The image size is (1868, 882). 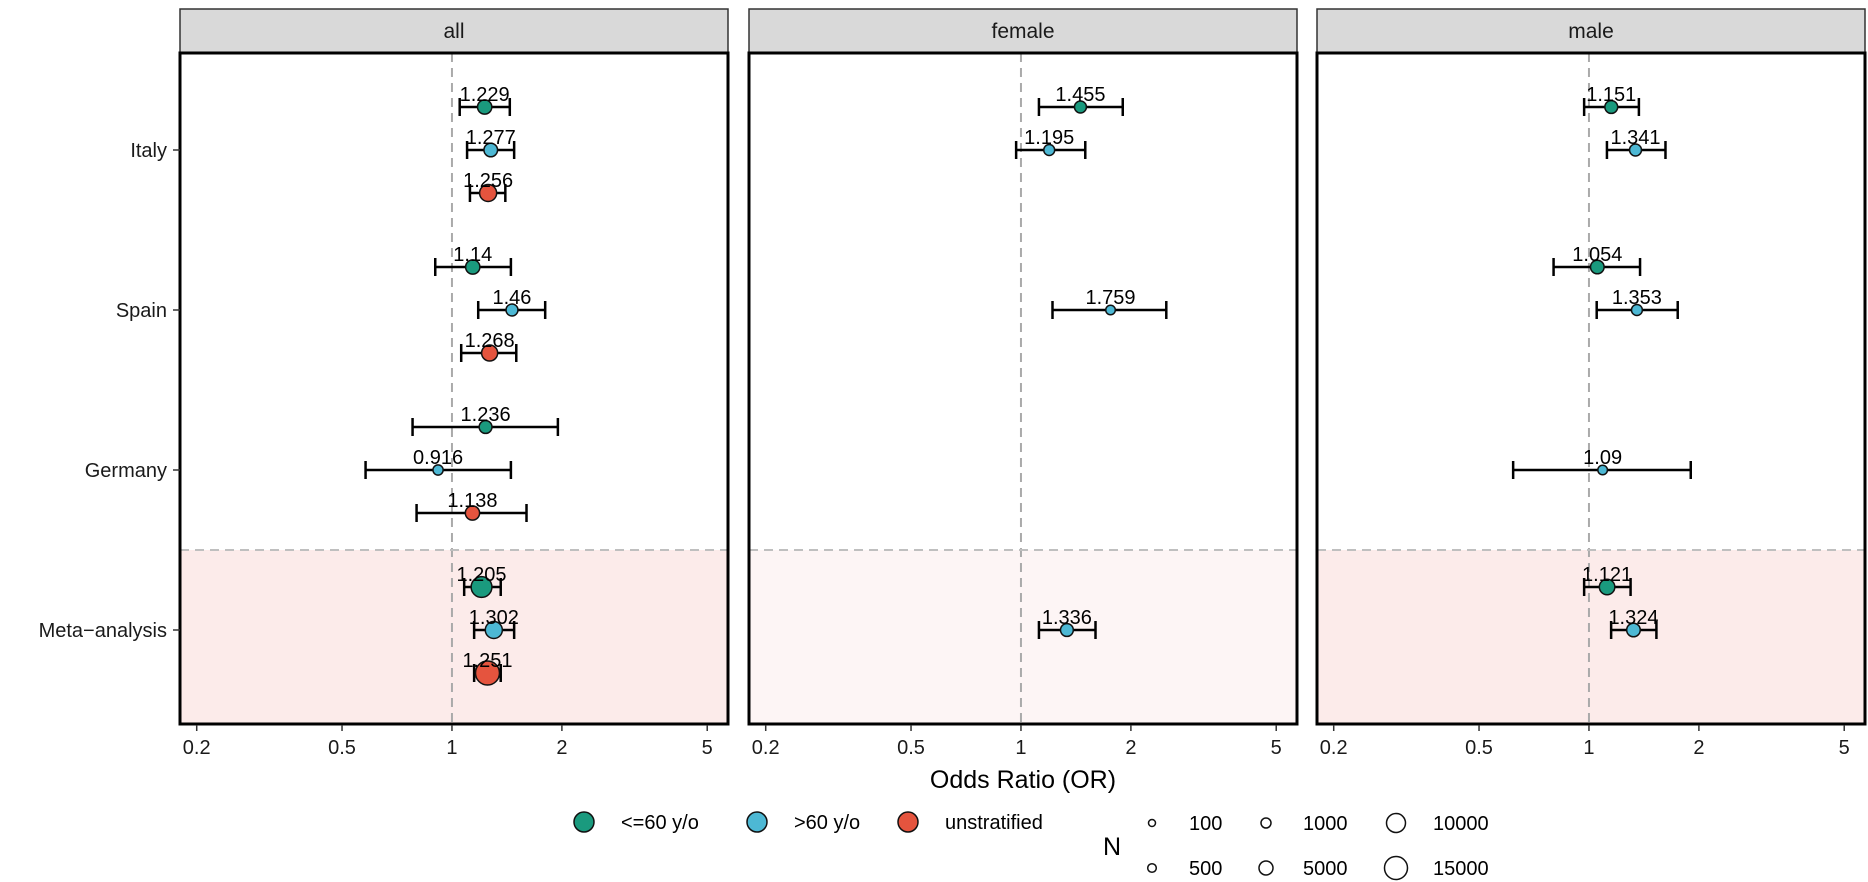 I want to click on legend-size-label: 15000, so click(x=1461, y=869).